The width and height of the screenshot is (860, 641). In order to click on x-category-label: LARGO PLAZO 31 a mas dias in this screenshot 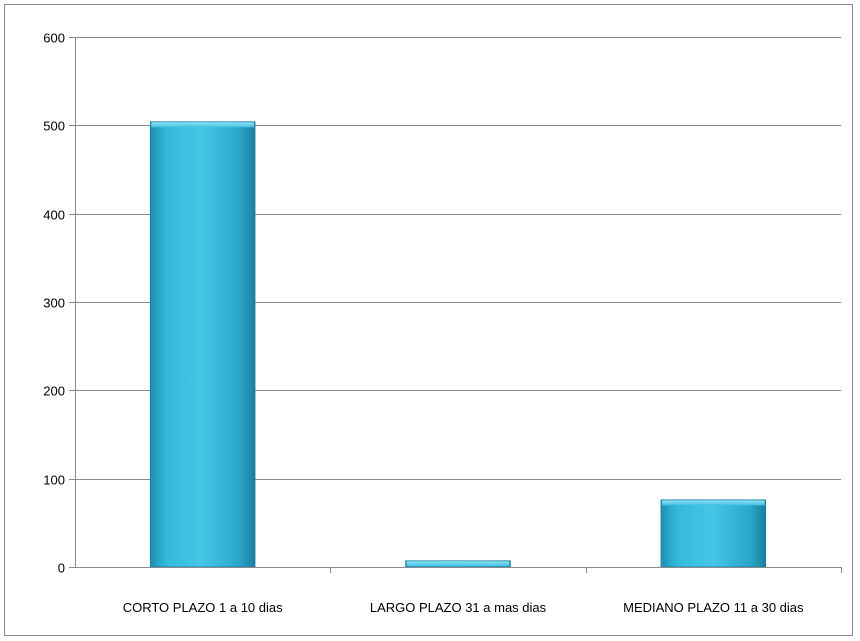, I will do `click(458, 607)`.